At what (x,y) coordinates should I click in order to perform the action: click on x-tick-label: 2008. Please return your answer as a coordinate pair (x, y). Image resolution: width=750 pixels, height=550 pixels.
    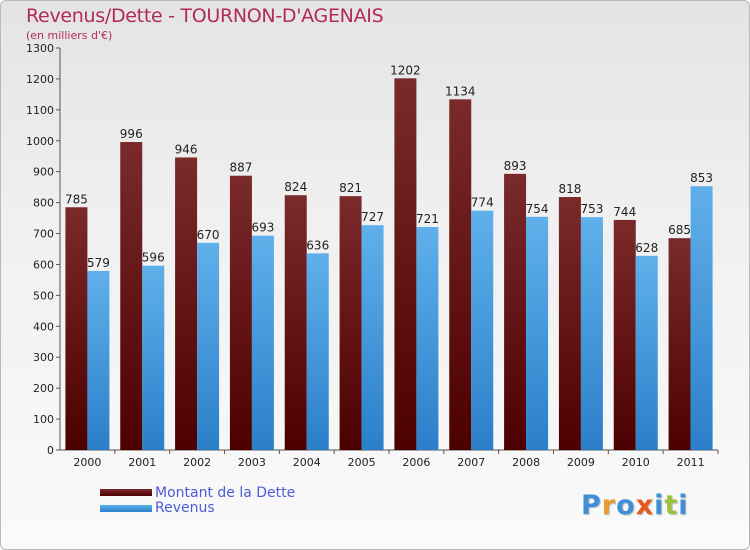
    Looking at the image, I should click on (526, 462).